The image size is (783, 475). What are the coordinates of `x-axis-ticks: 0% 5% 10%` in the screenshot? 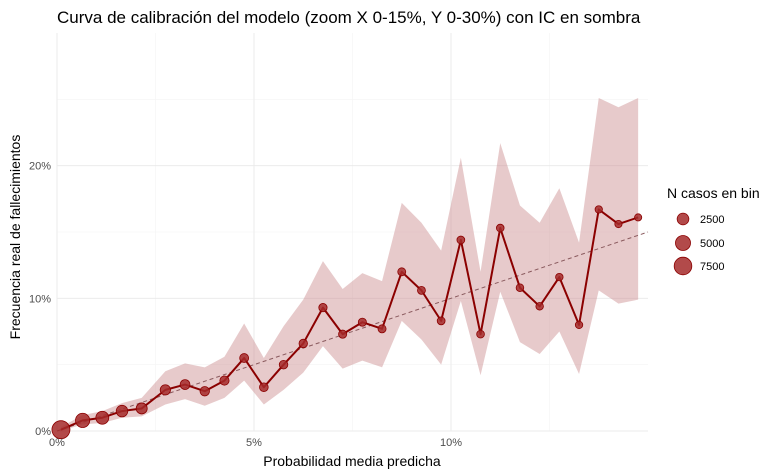 It's located at (255, 443).